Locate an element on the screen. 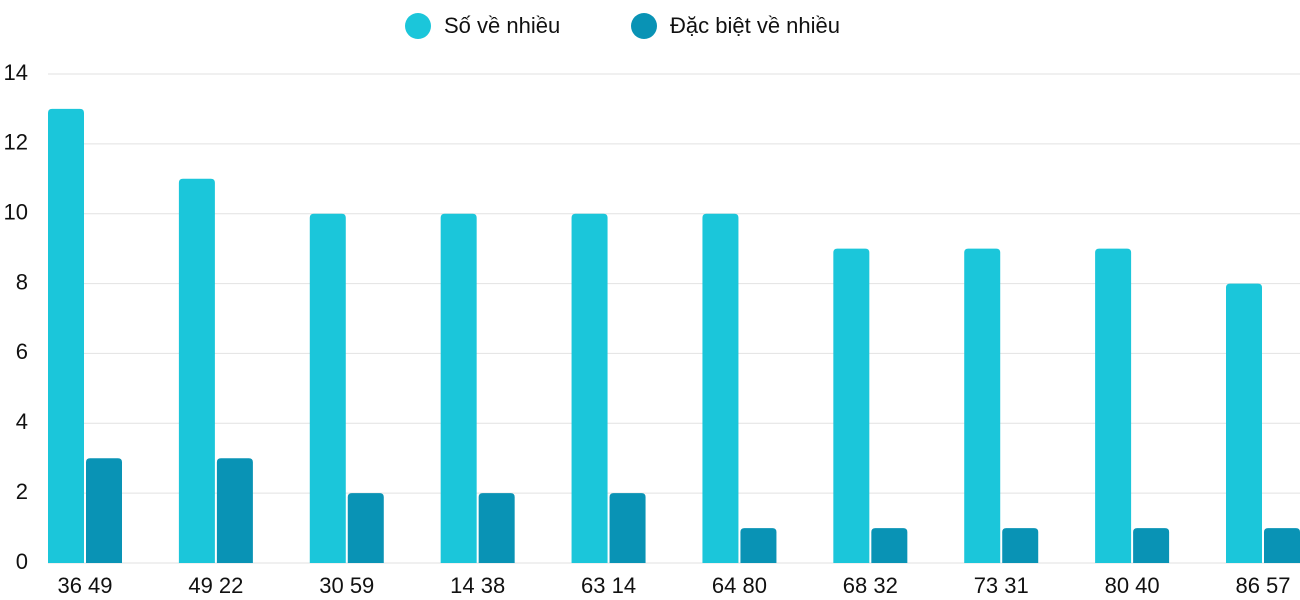  y-tick-label: 14 is located at coordinates (16, 72).